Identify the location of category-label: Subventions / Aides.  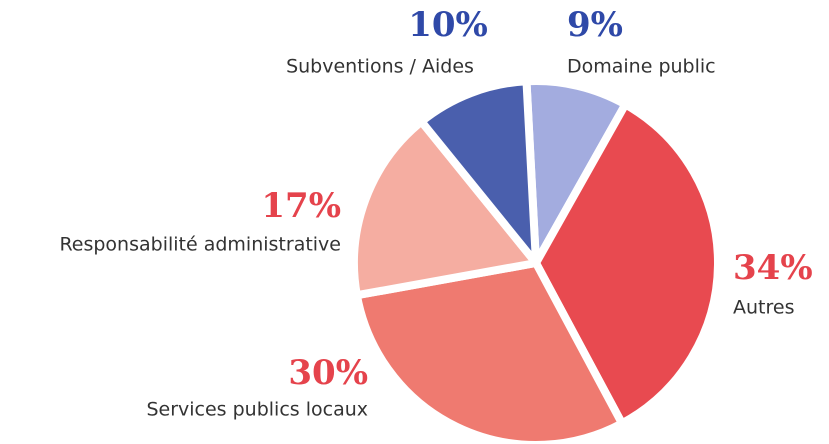
(380, 67).